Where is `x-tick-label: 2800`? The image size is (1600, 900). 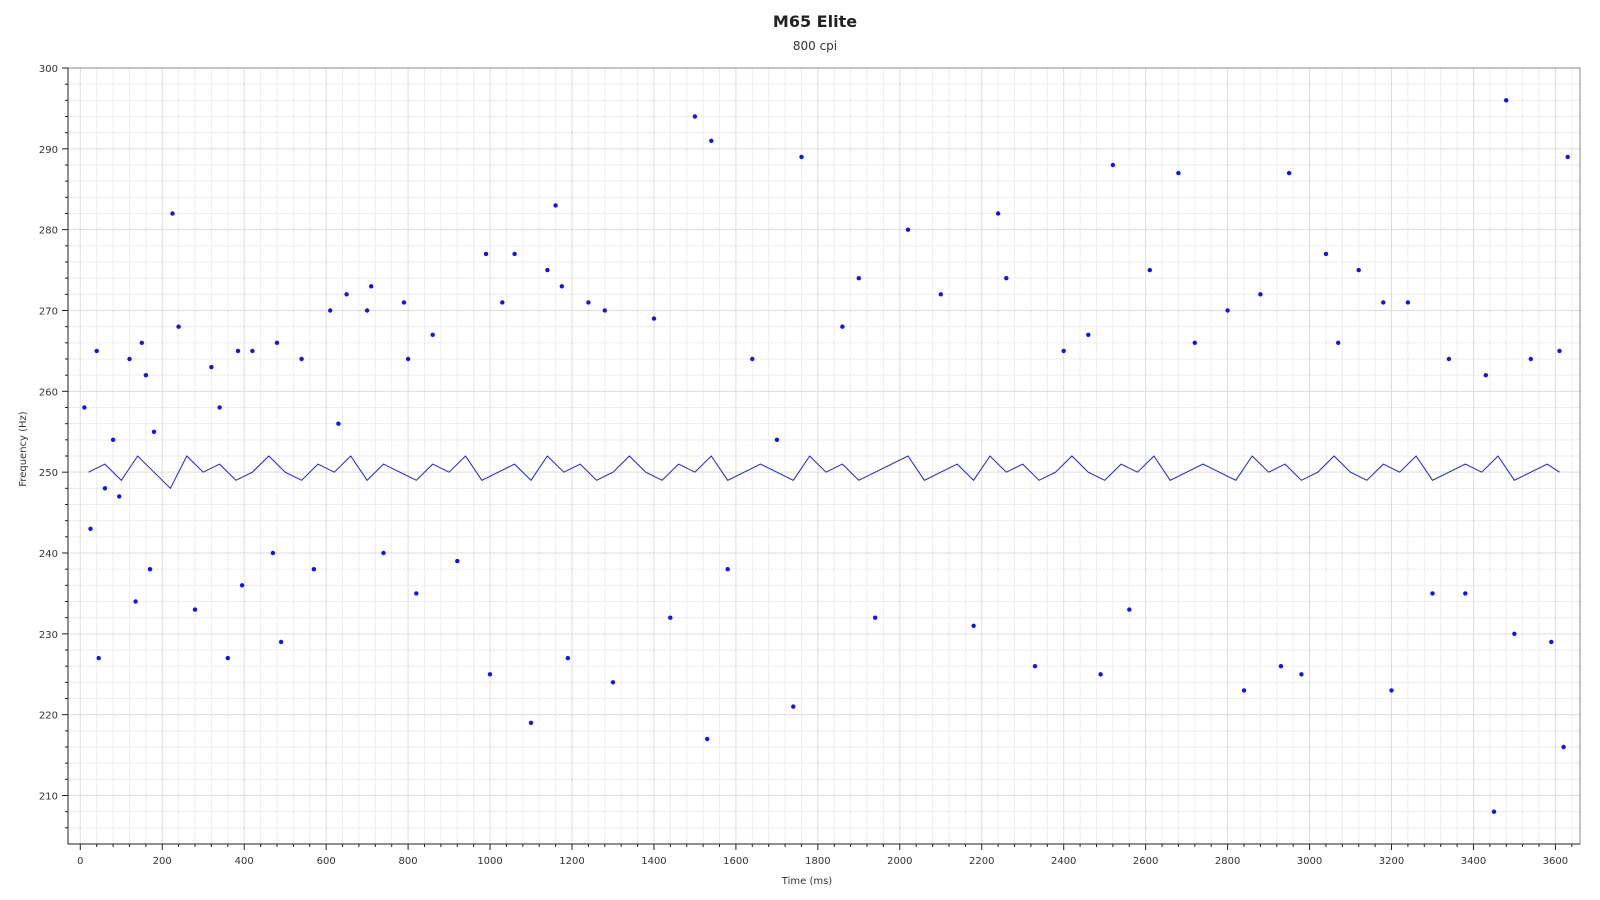
x-tick-label: 2800 is located at coordinates (1227, 861).